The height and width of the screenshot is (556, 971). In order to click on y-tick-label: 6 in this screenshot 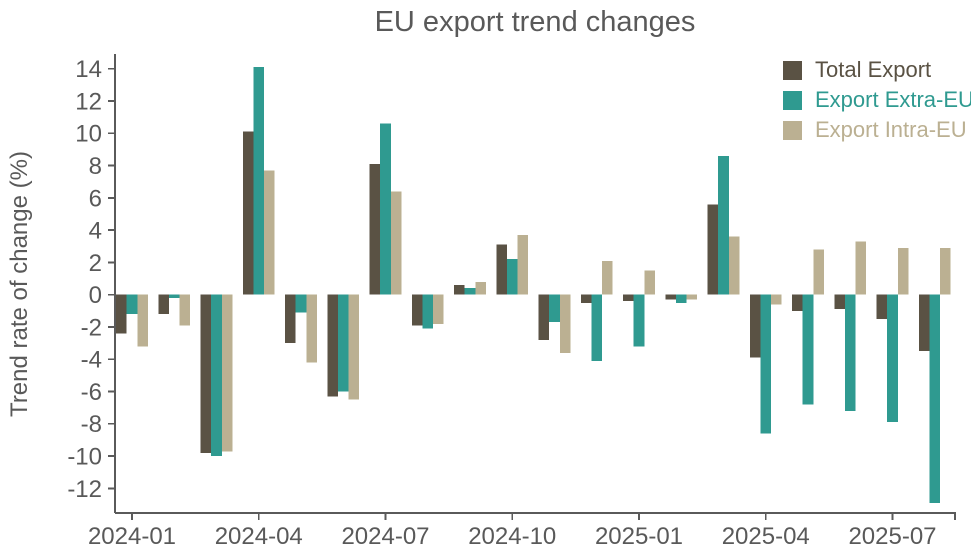, I will do `click(95, 198)`.